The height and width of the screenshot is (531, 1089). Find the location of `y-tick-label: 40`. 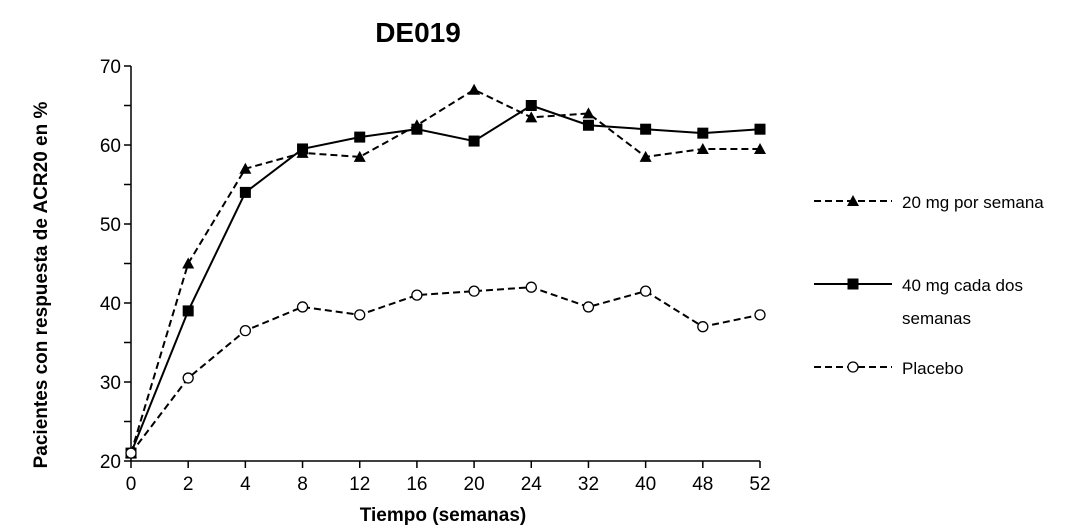

y-tick-label: 40 is located at coordinates (110, 304).